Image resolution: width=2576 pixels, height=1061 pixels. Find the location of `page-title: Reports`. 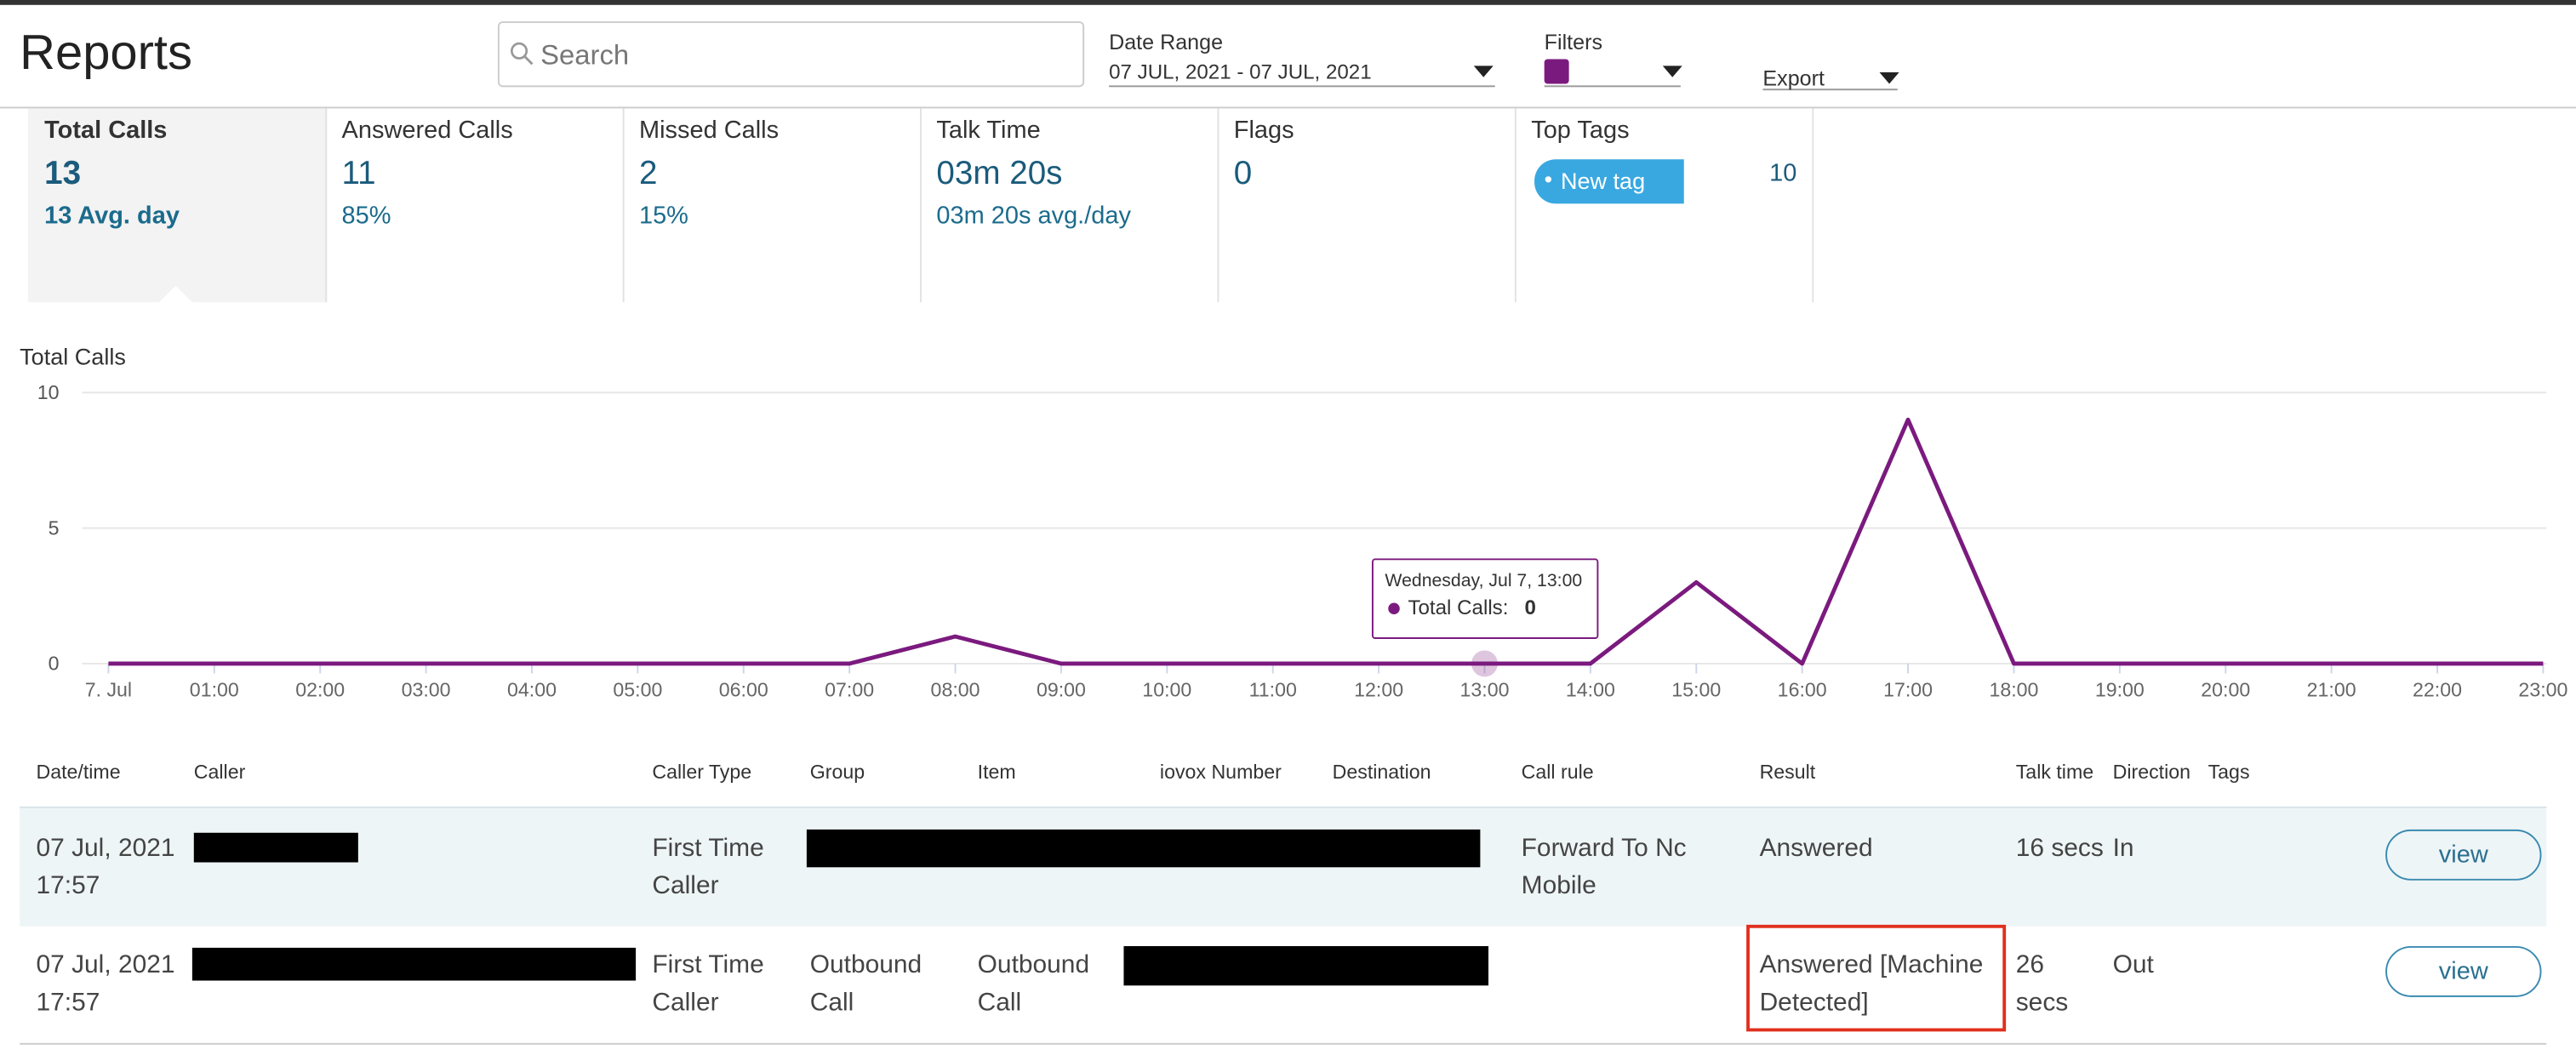

page-title: Reports is located at coordinates (106, 54).